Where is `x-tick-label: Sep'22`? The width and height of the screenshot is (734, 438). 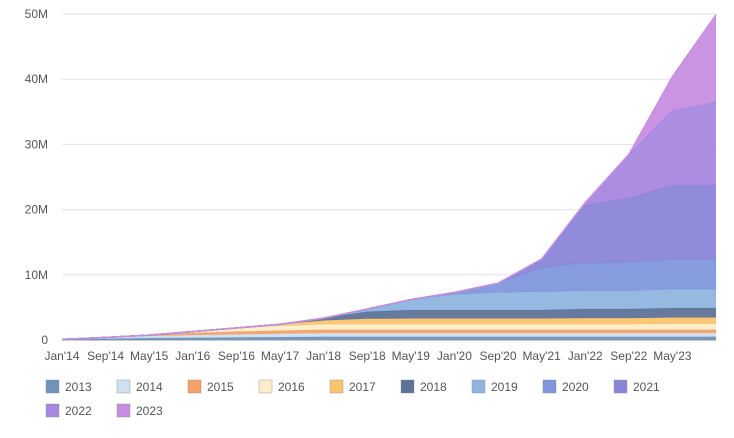
x-tick-label: Sep'22 is located at coordinates (628, 356).